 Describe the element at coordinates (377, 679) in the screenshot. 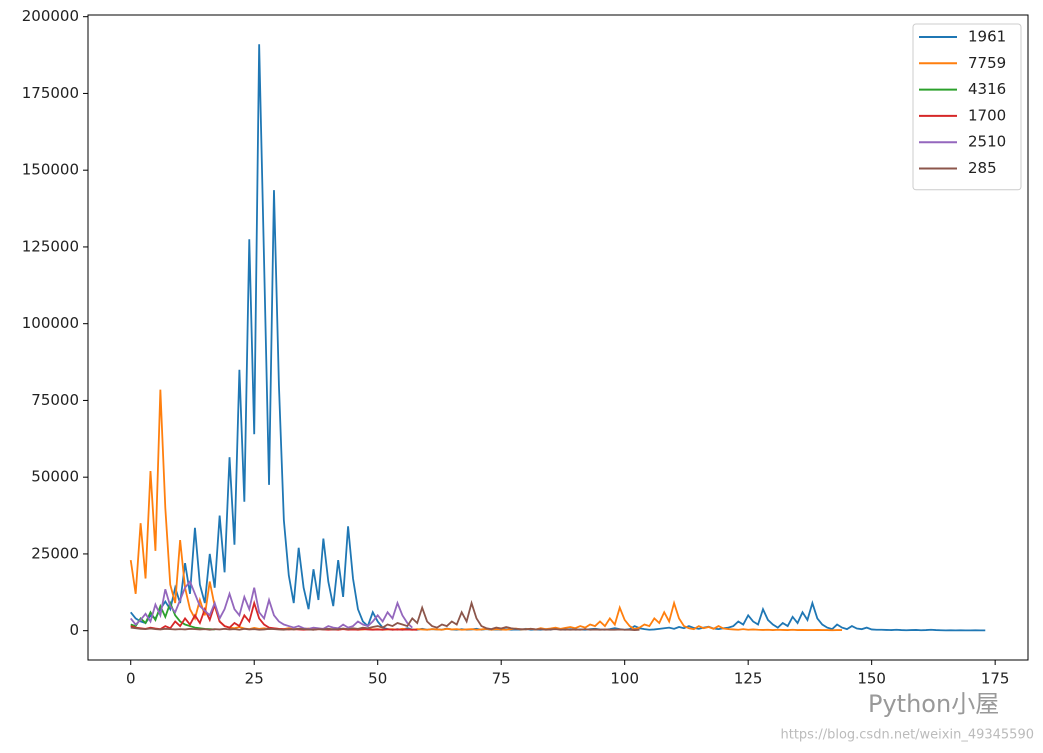

I see `x-tick-label: 50` at that location.